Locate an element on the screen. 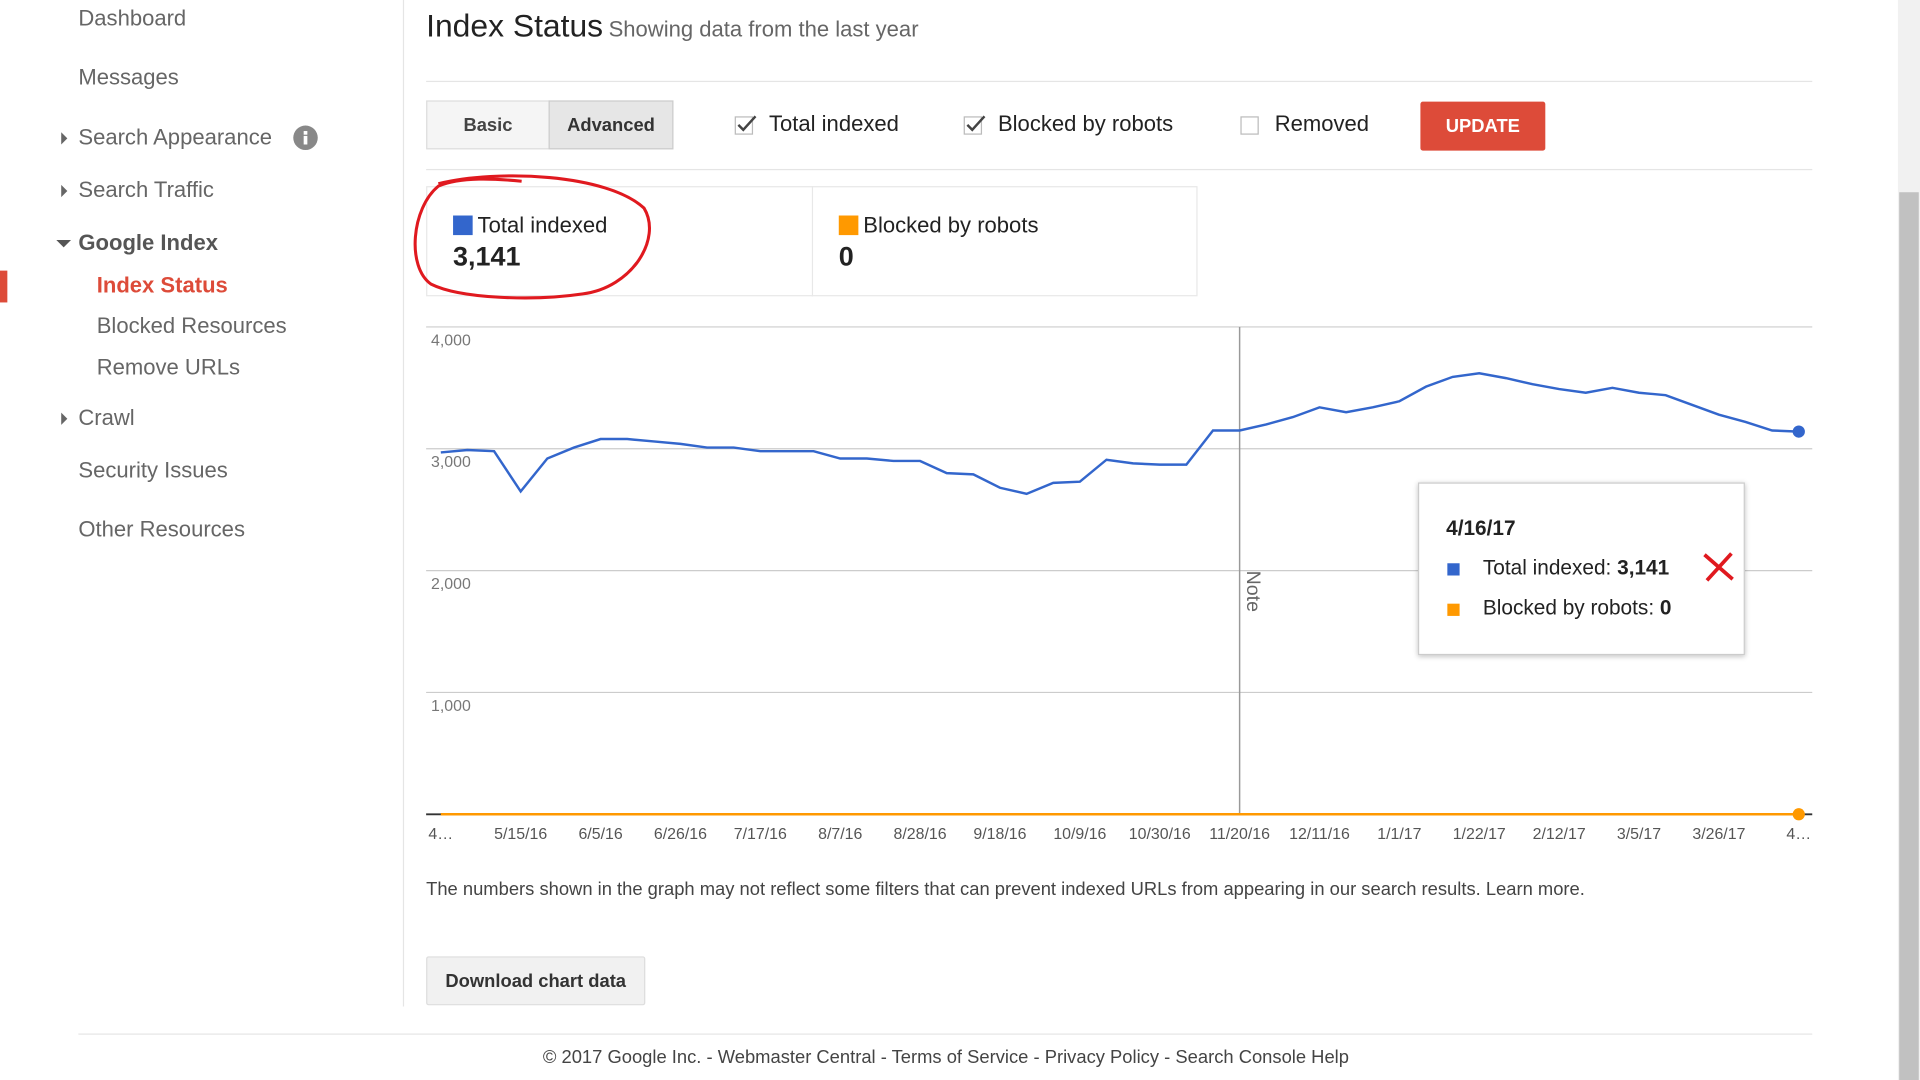 This screenshot has width=1920, height=1080. nav-item: Messages is located at coordinates (128, 77).